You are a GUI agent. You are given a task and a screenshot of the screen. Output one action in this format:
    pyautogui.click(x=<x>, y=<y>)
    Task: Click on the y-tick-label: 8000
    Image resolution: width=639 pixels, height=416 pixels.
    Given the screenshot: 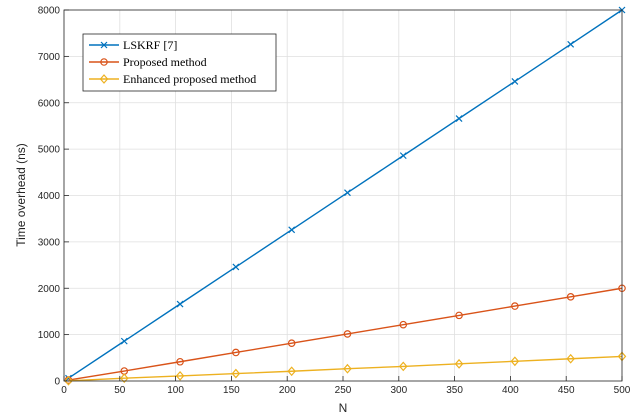 What is the action you would take?
    pyautogui.click(x=49, y=11)
    